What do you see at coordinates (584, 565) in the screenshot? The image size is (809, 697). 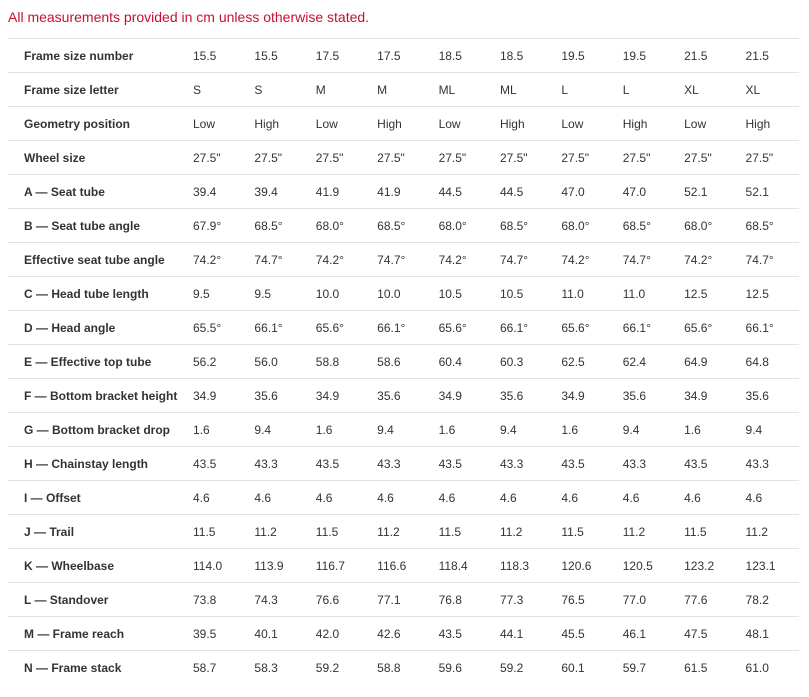 I see `cell: 120.6` at bounding box center [584, 565].